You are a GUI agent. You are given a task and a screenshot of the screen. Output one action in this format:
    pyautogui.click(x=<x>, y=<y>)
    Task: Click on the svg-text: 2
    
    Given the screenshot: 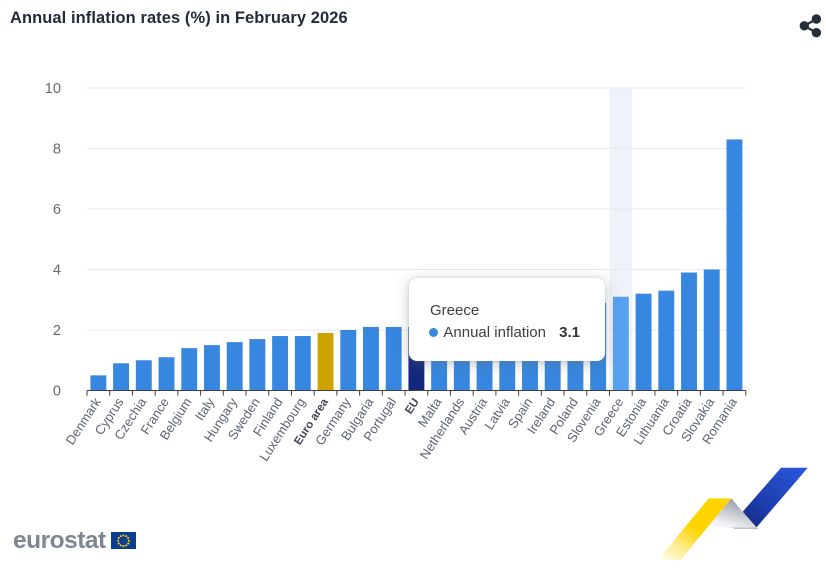 What is the action you would take?
    pyautogui.click(x=57, y=331)
    